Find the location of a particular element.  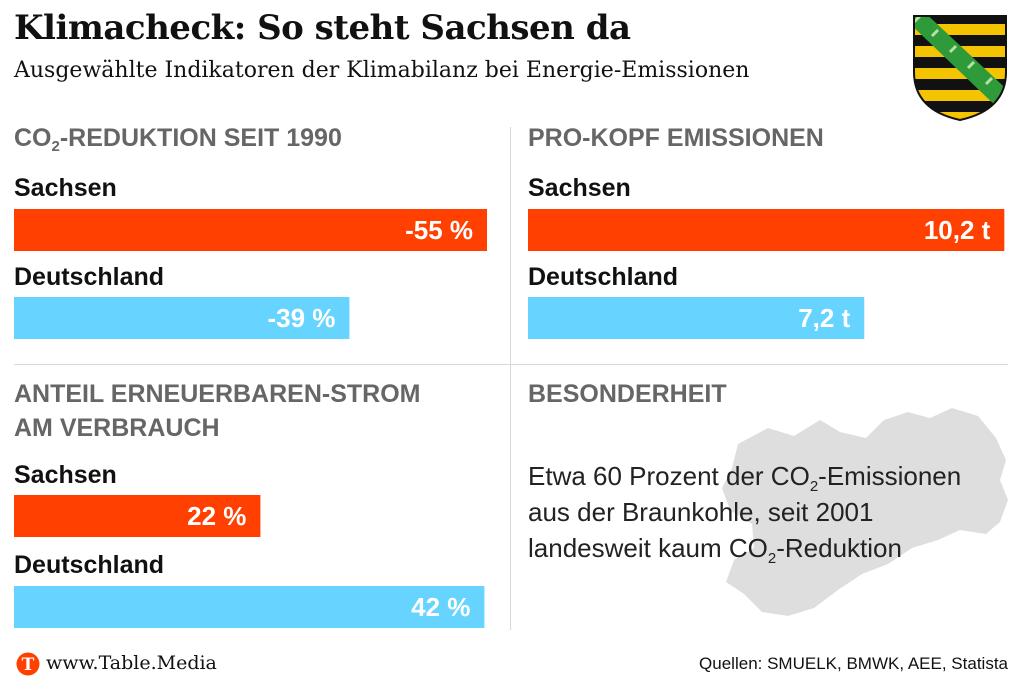

saxony-map-icon is located at coordinates (865, 512).